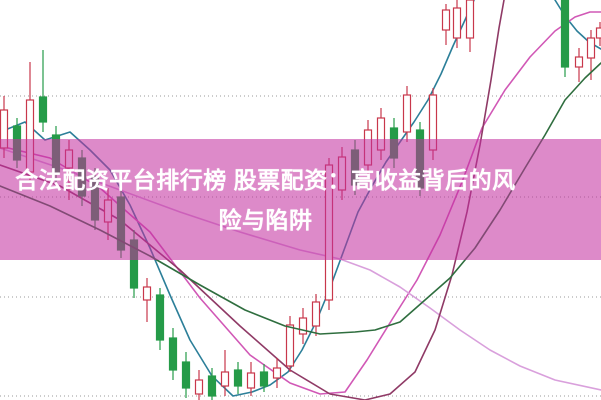  I want to click on headline-line-1: 合法配资平台排行榜 股票配资：高收益背后的风, so click(265, 179).